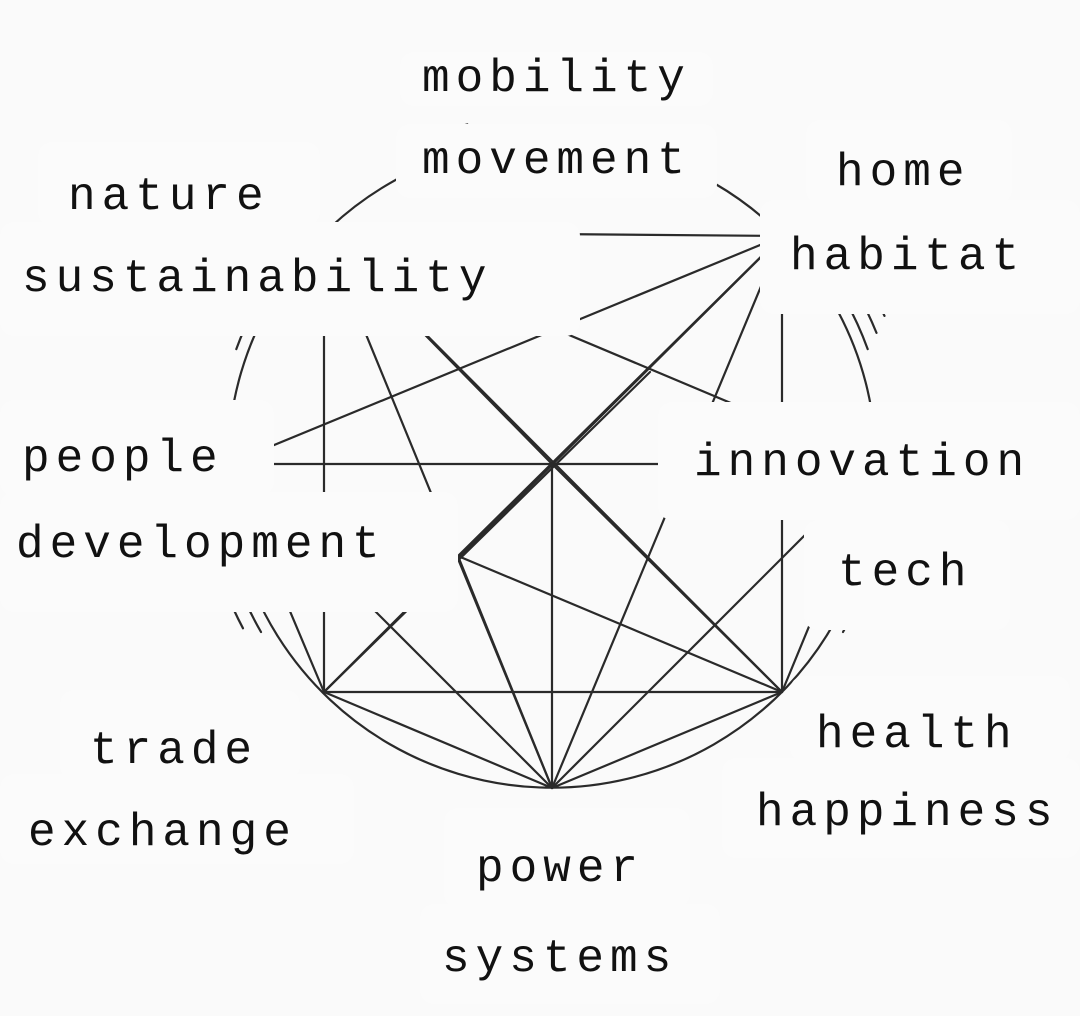 The image size is (1080, 1016). I want to click on label-nature: nature, so click(179, 184).